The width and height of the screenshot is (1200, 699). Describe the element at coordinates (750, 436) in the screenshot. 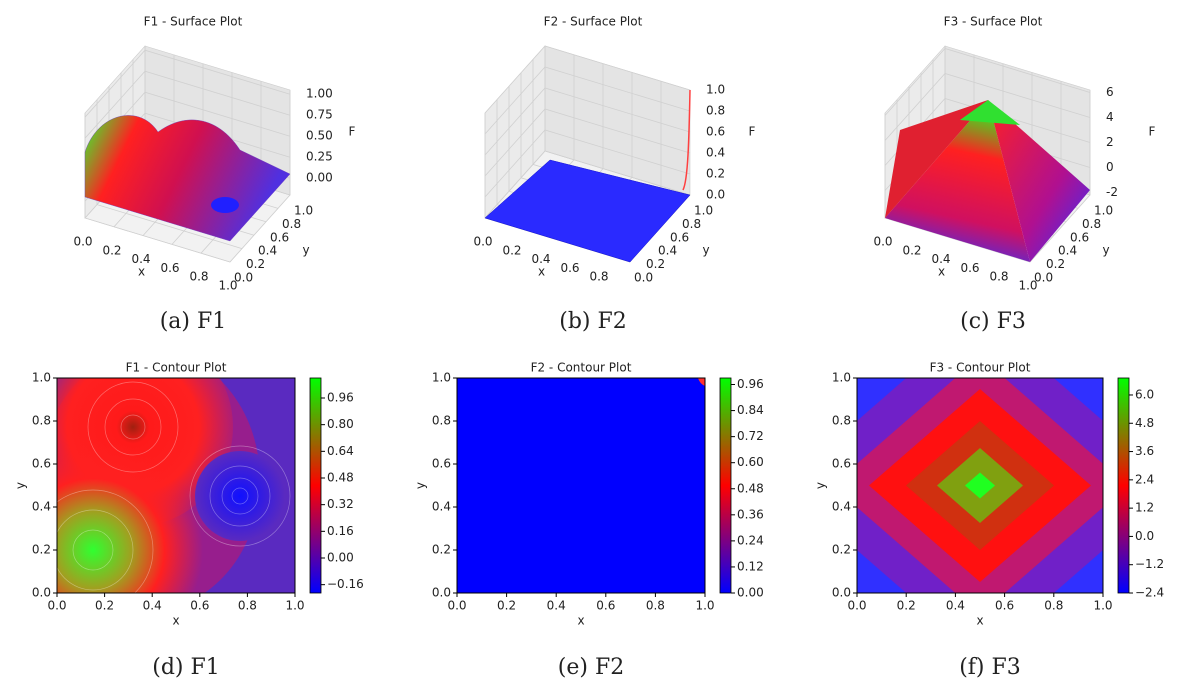

I see `colorbar-tick-label: 0.72` at that location.